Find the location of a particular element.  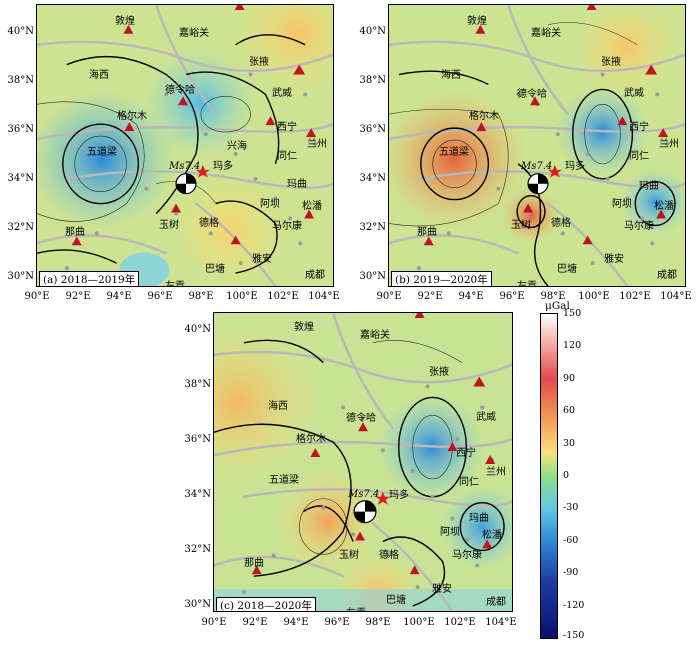

y-tick-c-36: 36°N is located at coordinates (197, 439).